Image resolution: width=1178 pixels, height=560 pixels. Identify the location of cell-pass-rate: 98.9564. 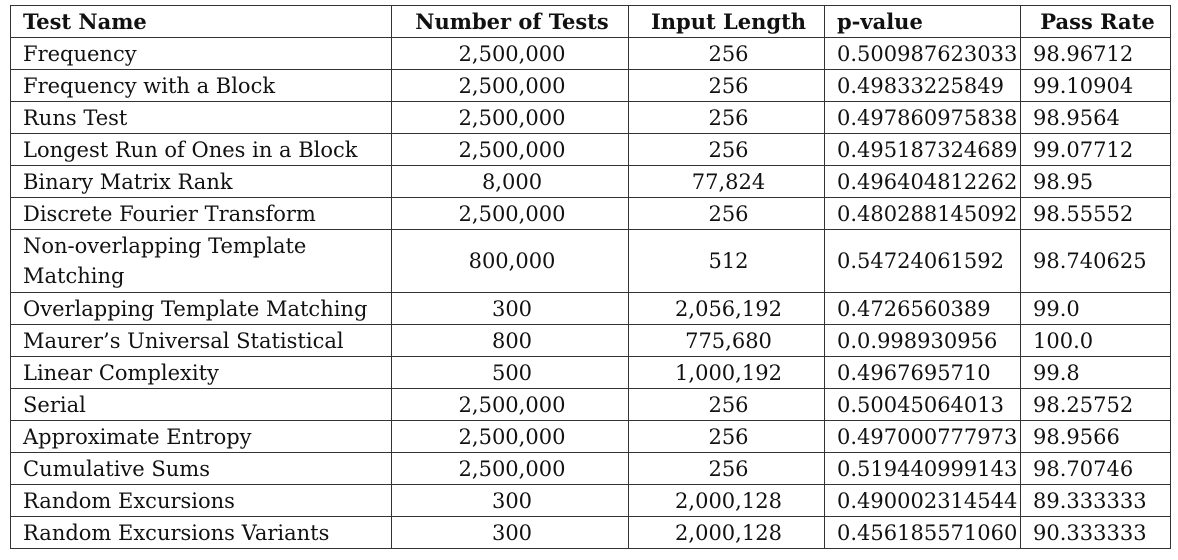
(1095, 117).